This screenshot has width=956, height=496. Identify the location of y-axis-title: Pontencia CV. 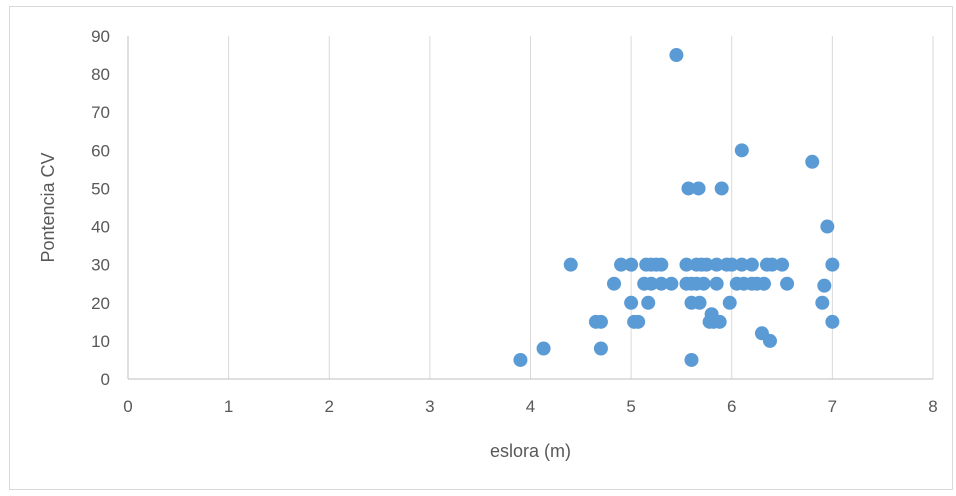
(48, 207).